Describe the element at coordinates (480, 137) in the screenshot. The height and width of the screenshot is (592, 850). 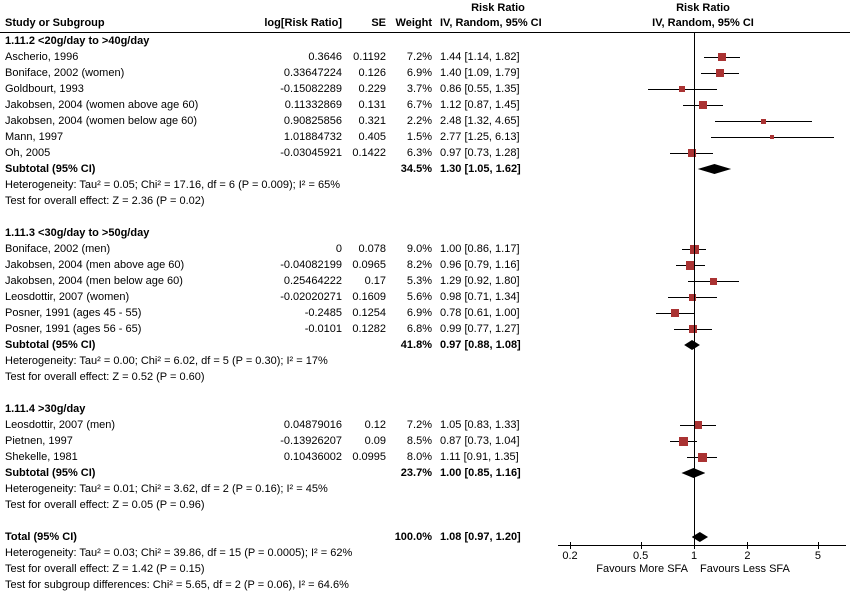
I see `ci-text: 2.77 [1.25, 6.13]` at that location.